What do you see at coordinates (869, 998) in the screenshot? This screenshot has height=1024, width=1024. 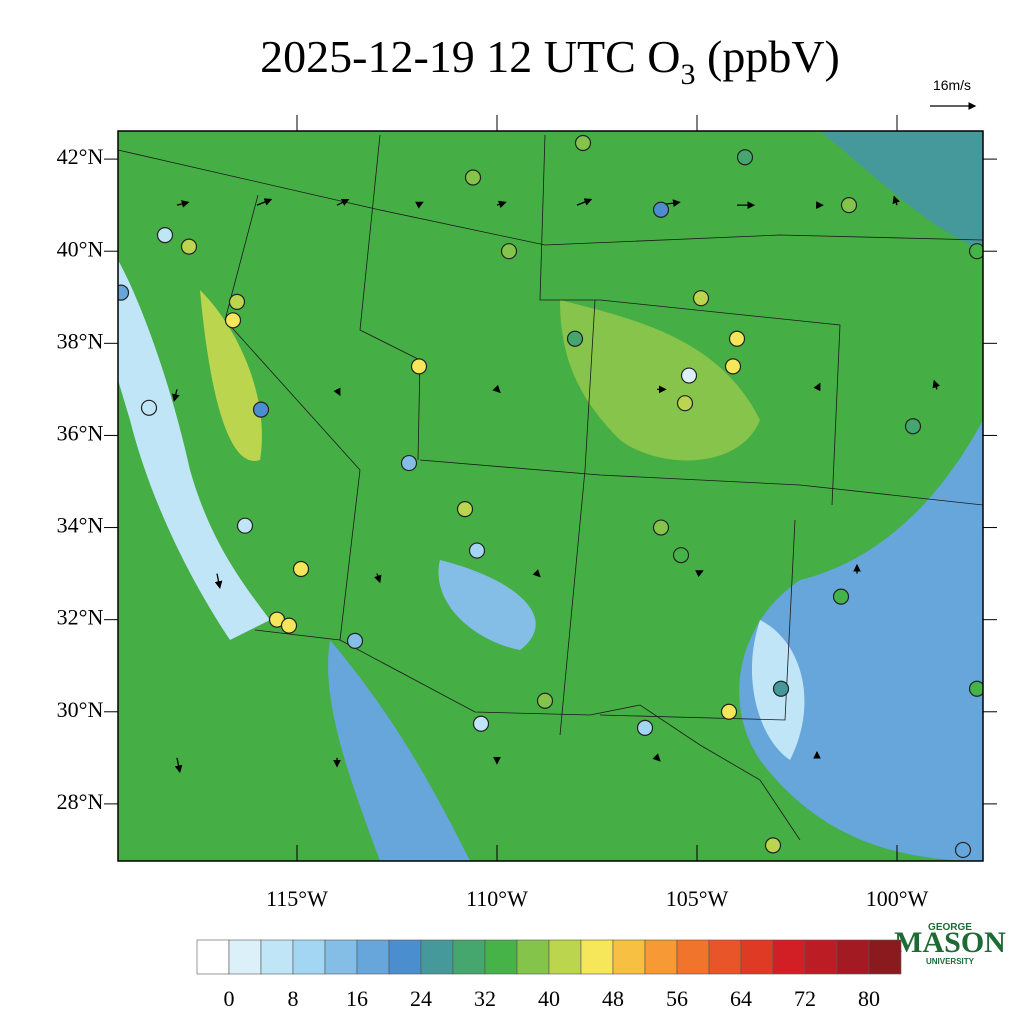 I see `colorbar-label: 80` at bounding box center [869, 998].